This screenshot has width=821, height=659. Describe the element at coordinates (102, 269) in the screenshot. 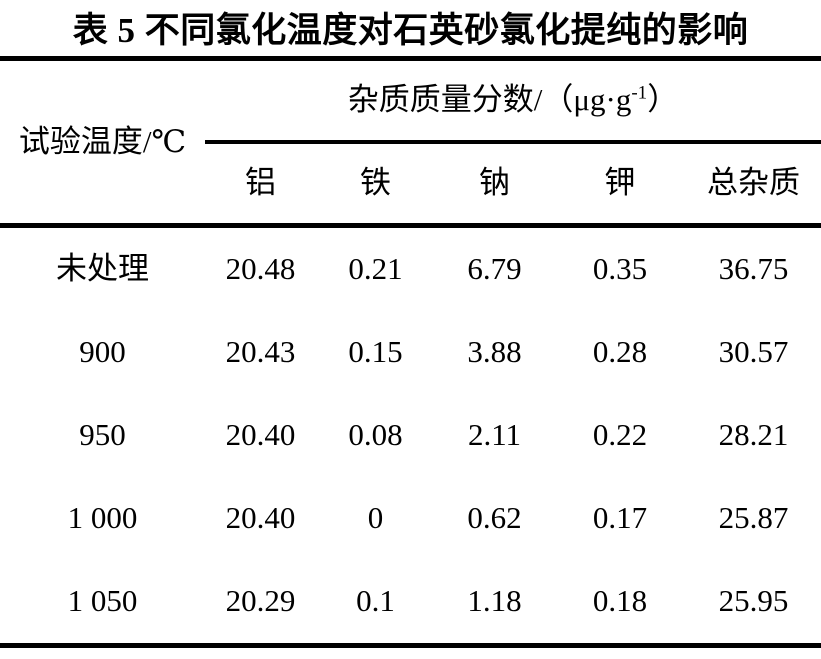

I see `cell-temperature: 未处理` at that location.